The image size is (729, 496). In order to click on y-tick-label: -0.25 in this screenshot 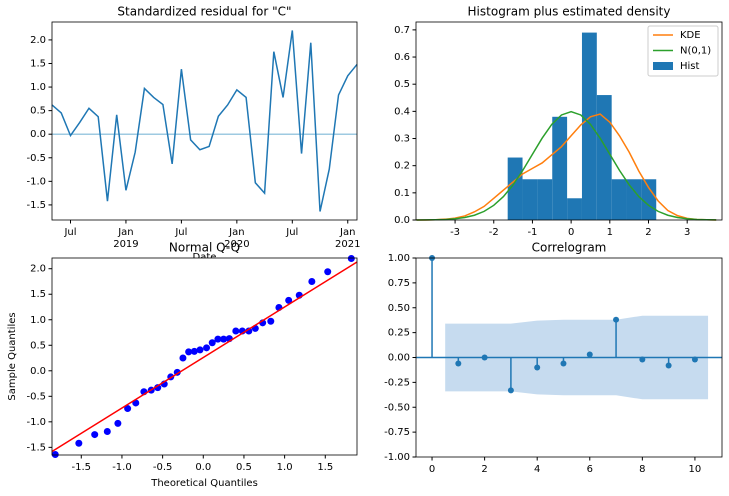, I will do `click(397, 382)`.